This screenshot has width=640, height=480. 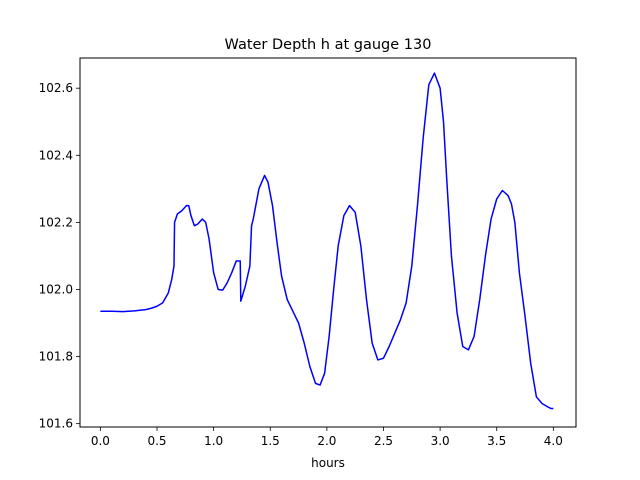 I want to click on x-tick-label: 0.5, so click(x=156, y=441).